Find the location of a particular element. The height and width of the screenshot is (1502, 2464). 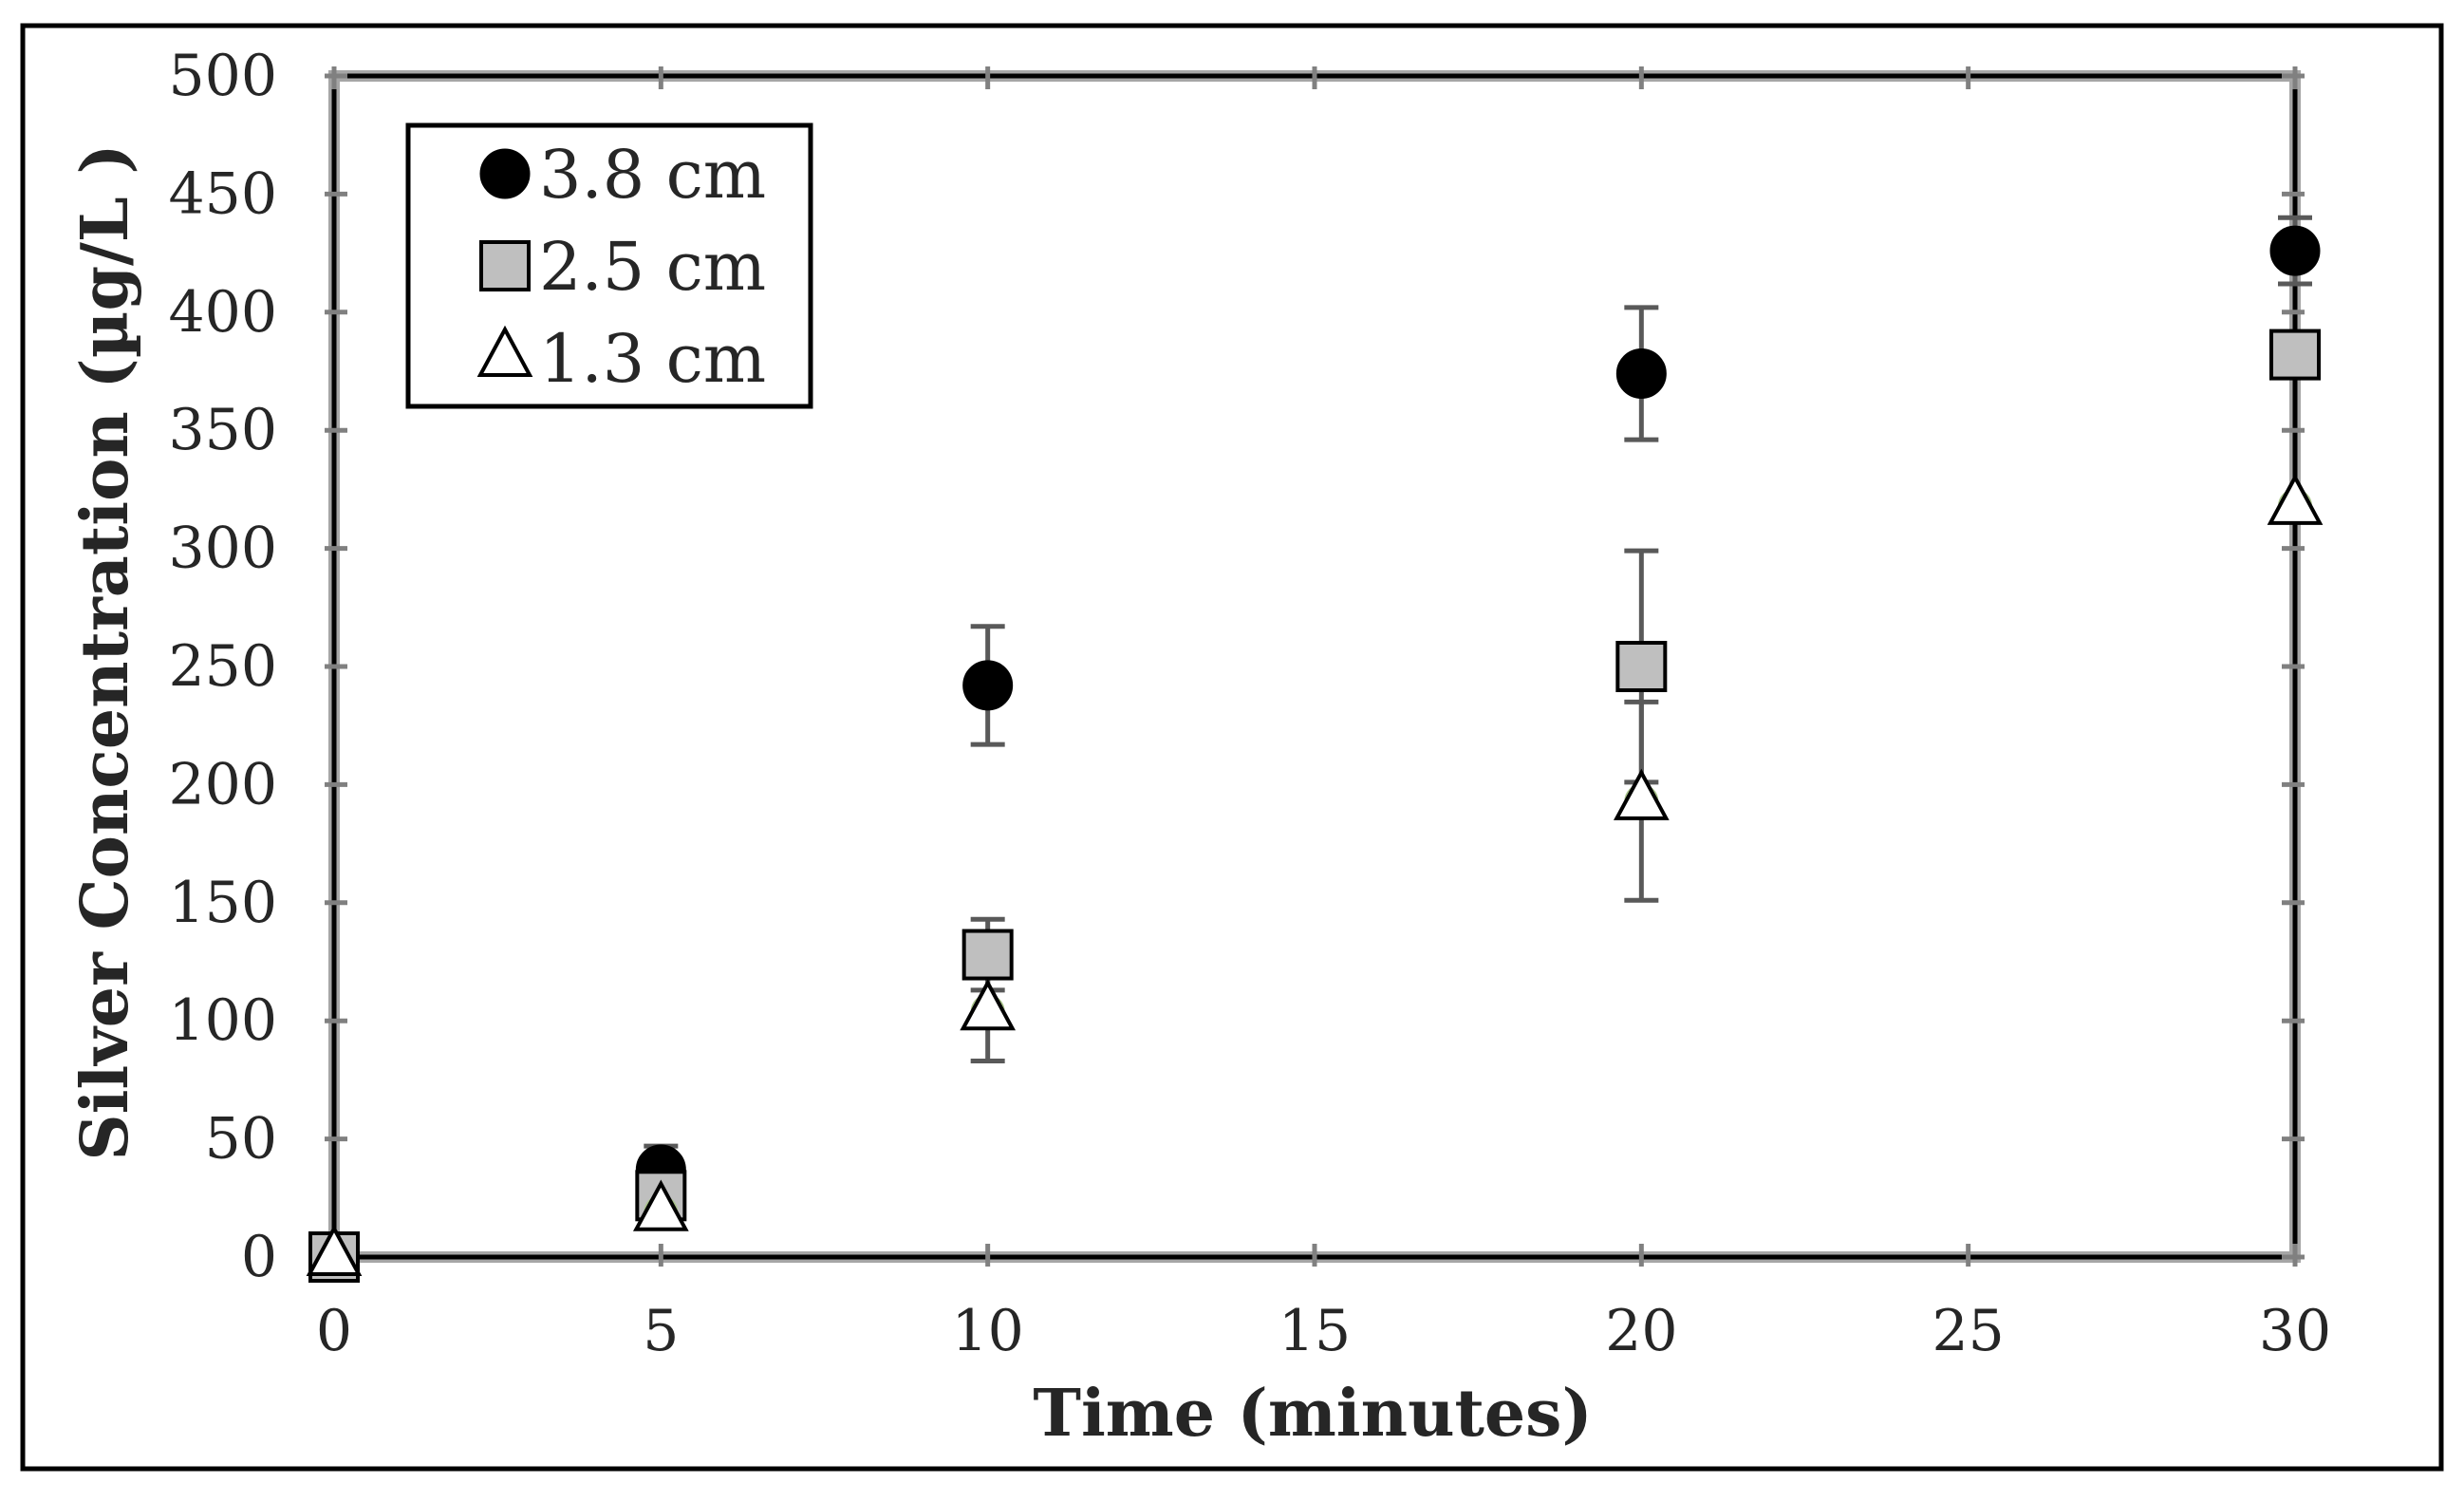

legend-label: 1.3 cm is located at coordinates (652, 359).